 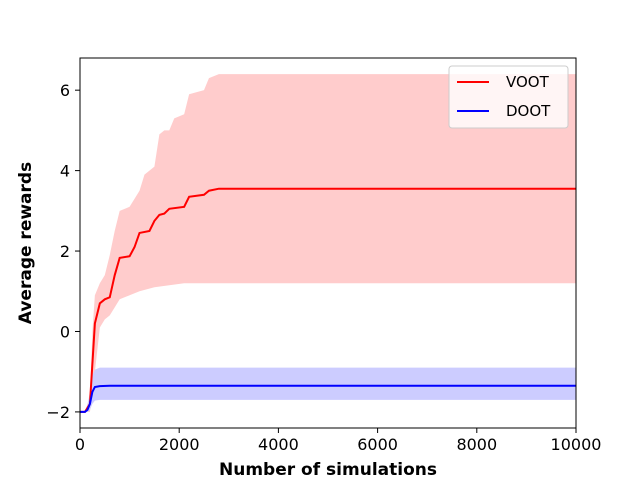 I want to click on y-axis-label: Average rewards, so click(x=26, y=243).